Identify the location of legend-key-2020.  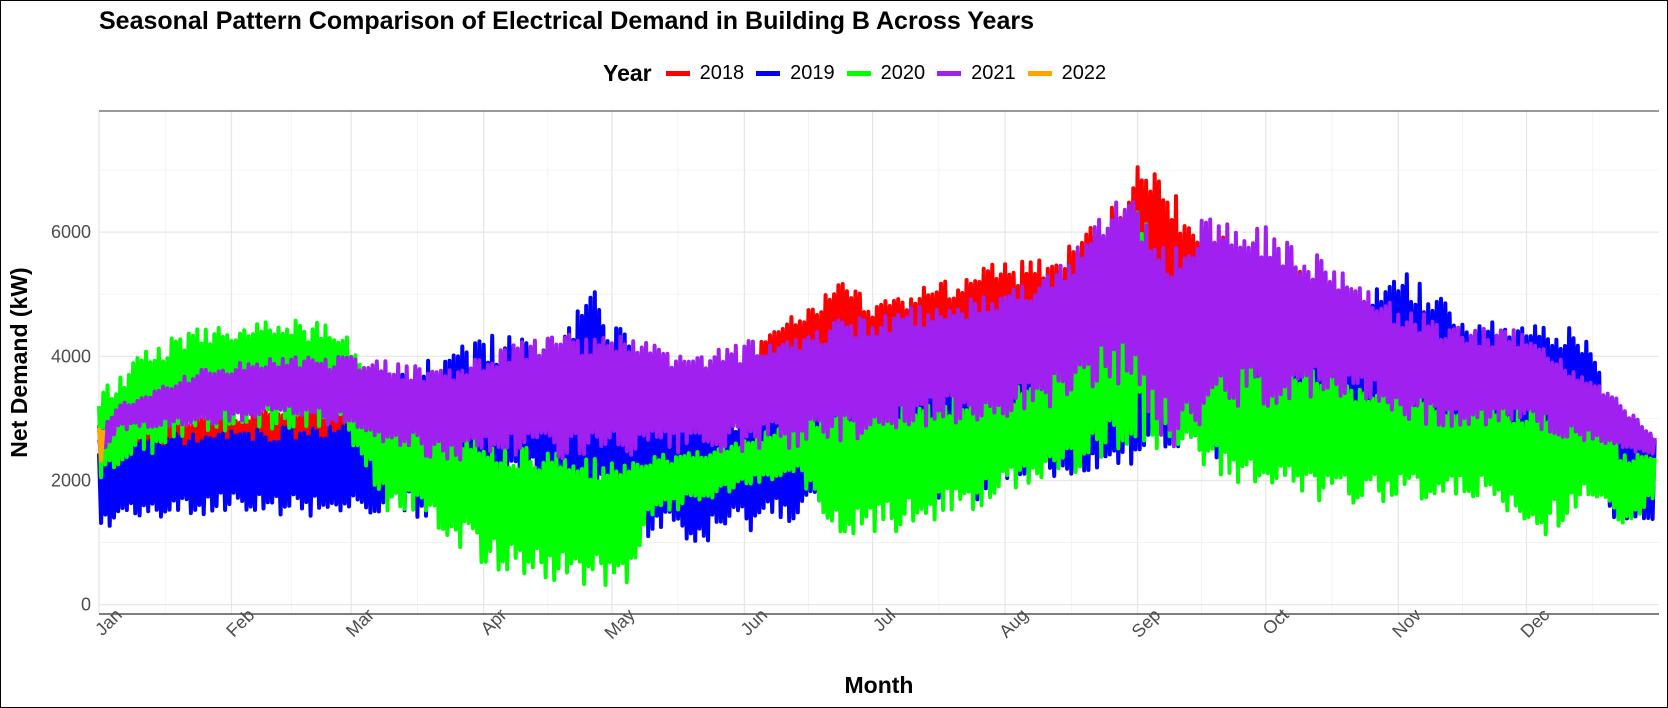
(858, 73).